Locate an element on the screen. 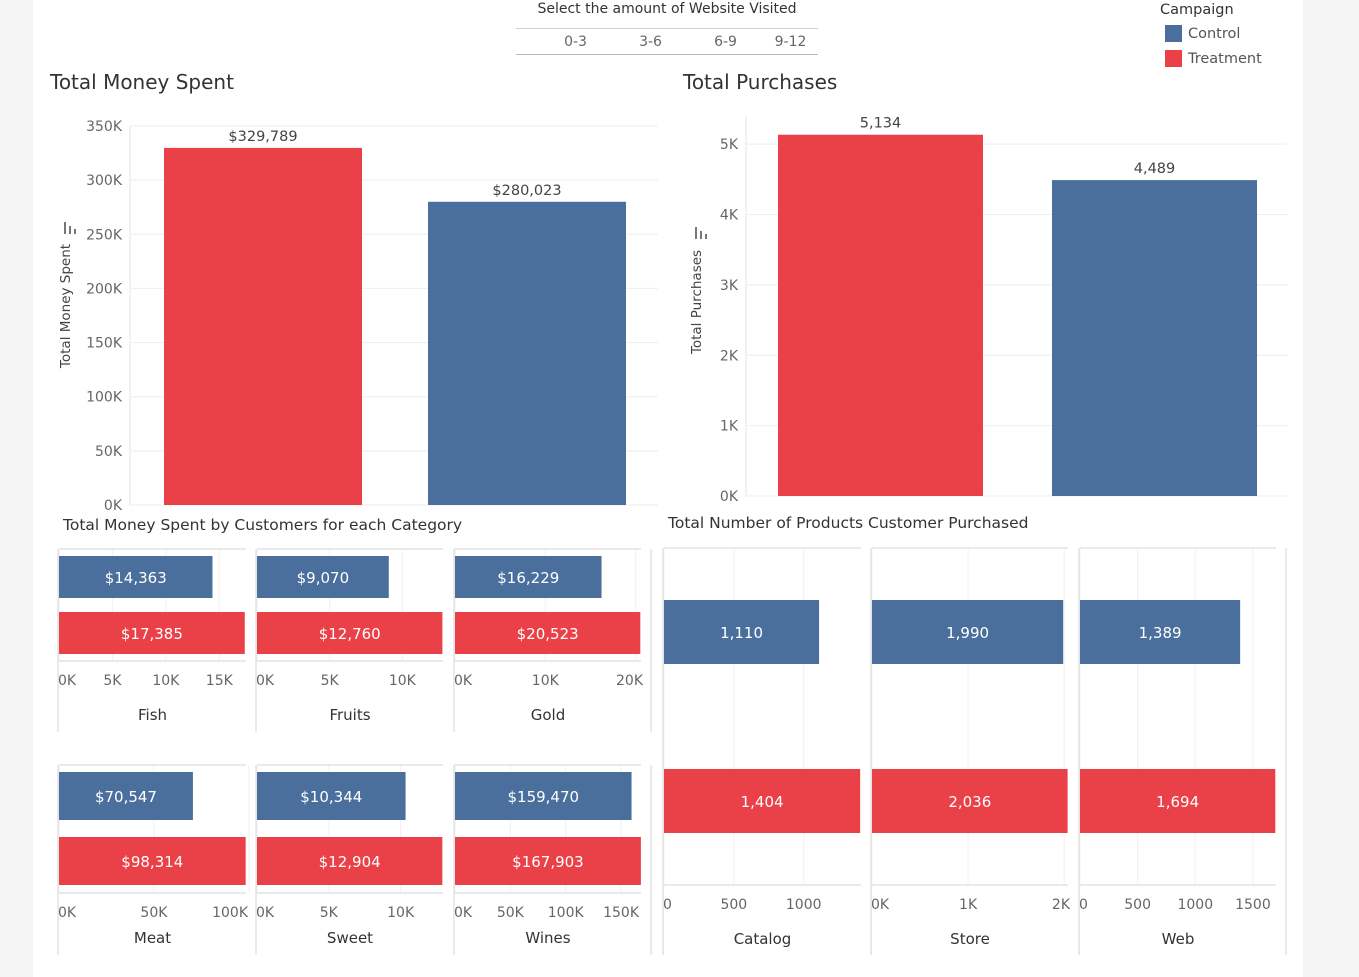 The height and width of the screenshot is (977, 1359). campaign-legend: Campaign Control Treatment is located at coordinates (1230, 36).